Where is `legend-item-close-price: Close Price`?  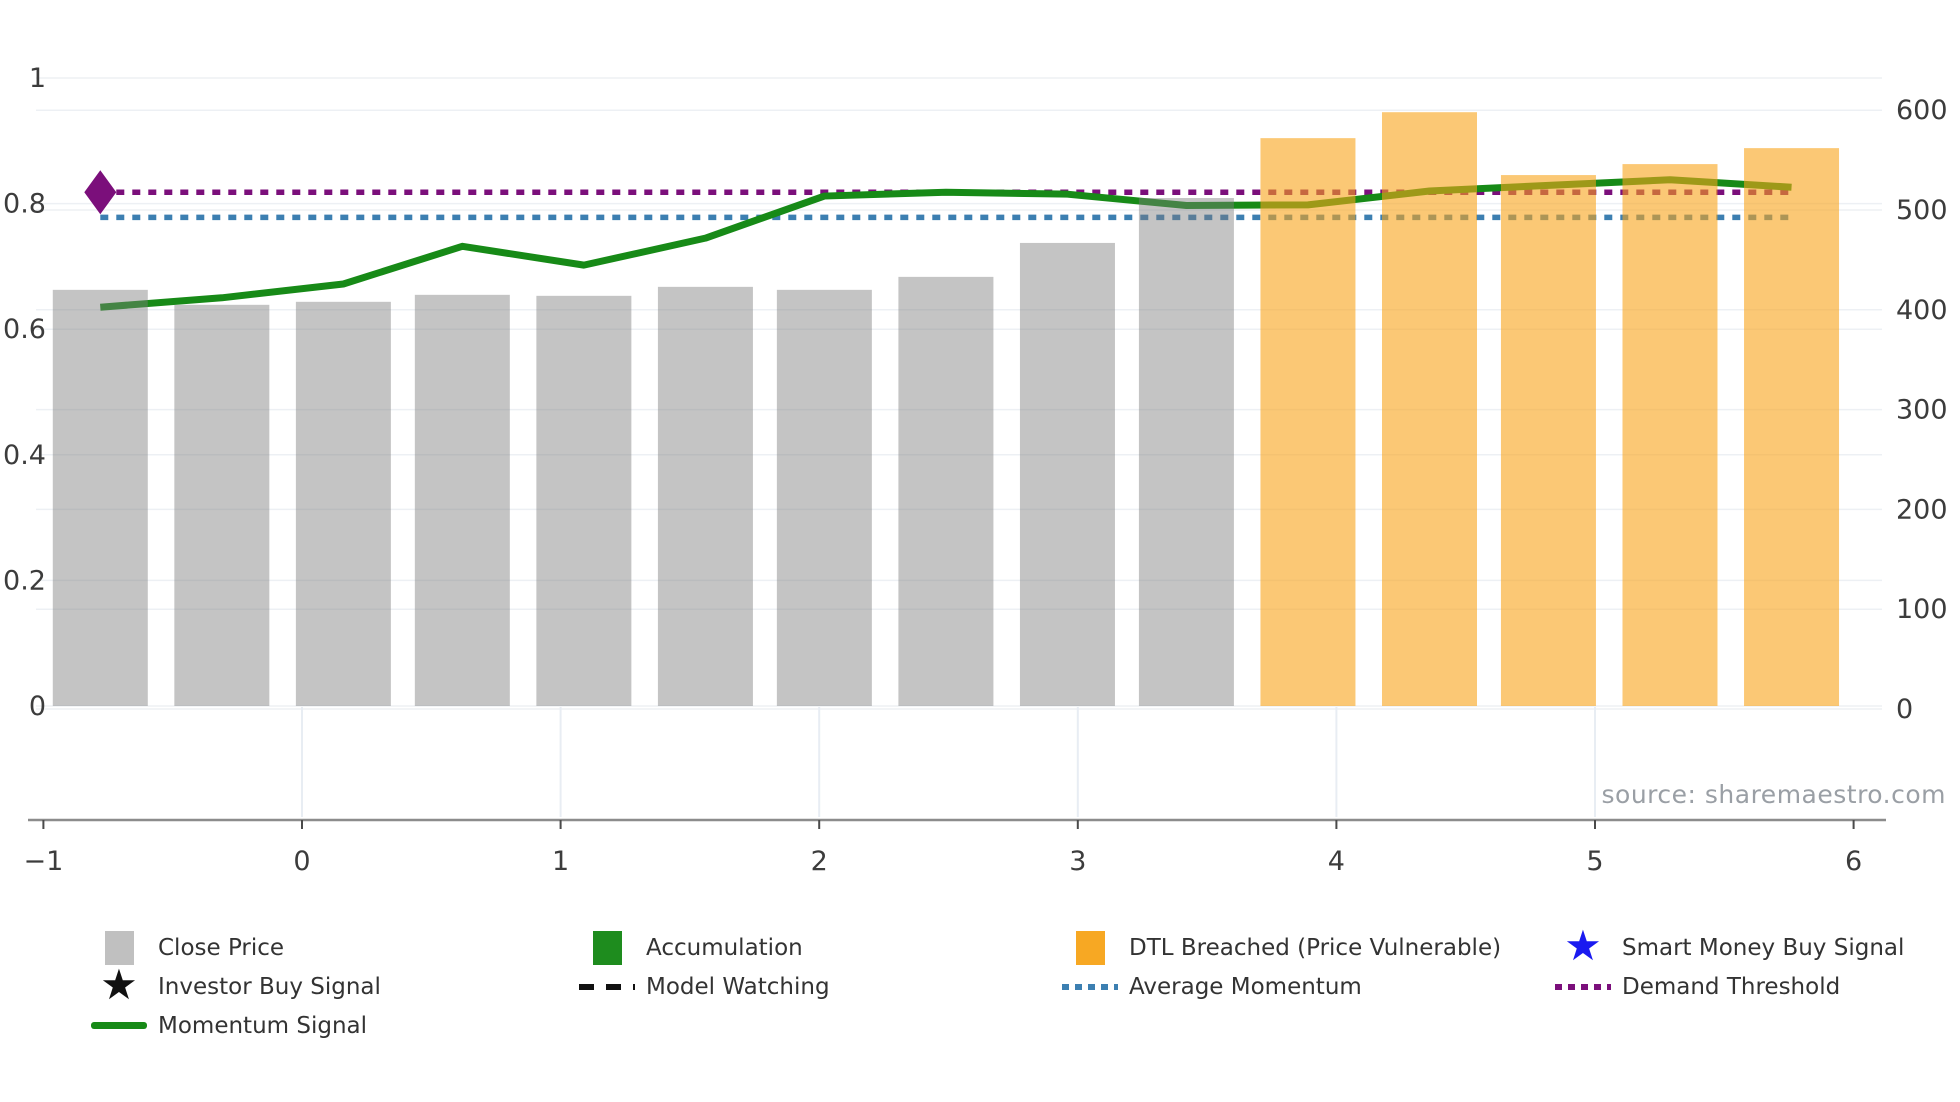
legend-item-close-price: Close Price is located at coordinates (234, 947).